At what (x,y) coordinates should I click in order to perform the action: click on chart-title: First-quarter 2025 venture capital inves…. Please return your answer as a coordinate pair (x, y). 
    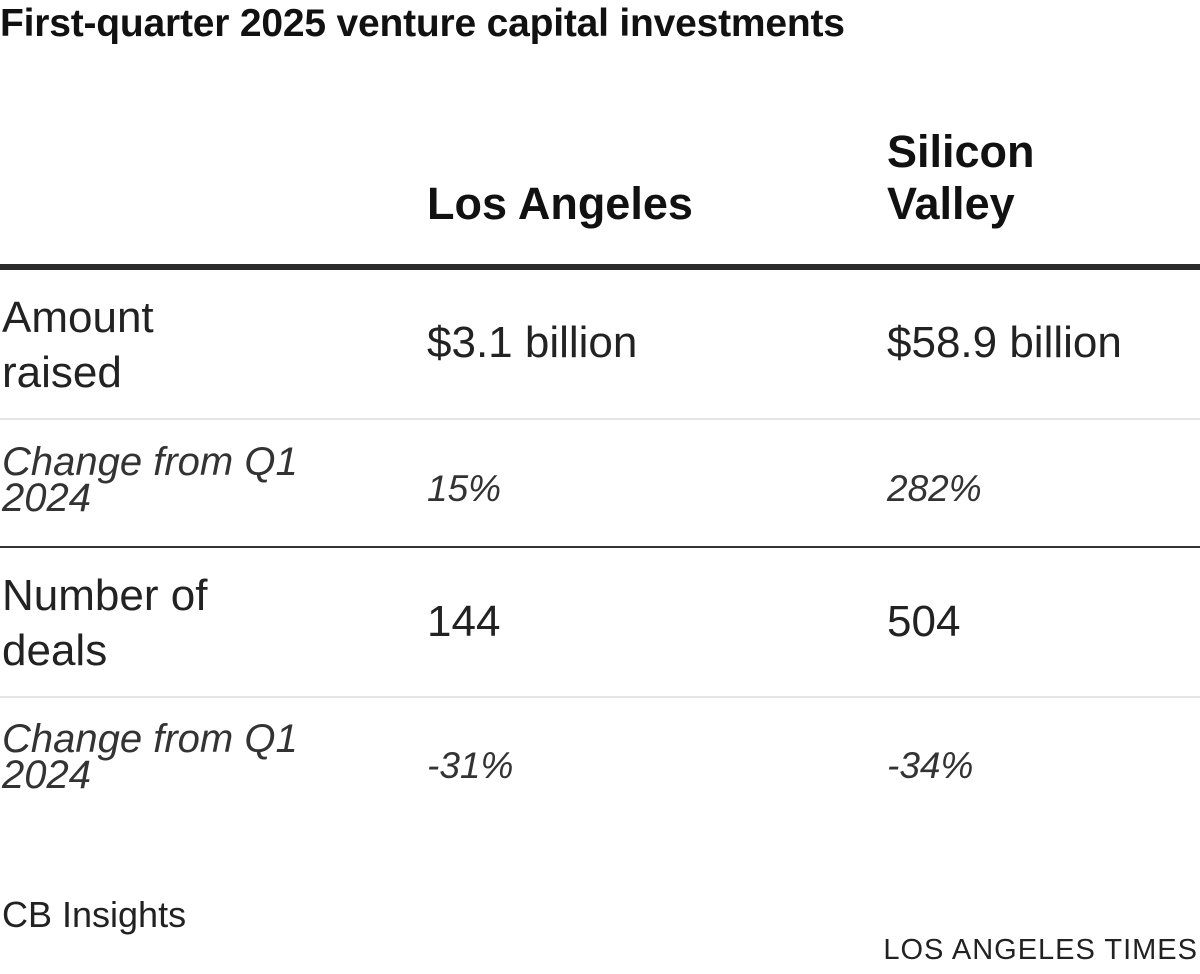
    Looking at the image, I should click on (422, 23).